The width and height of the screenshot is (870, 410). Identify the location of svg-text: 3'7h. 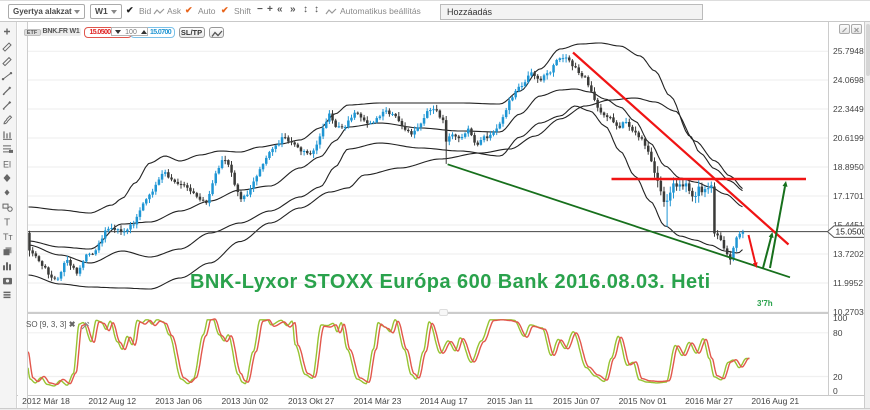
(765, 303).